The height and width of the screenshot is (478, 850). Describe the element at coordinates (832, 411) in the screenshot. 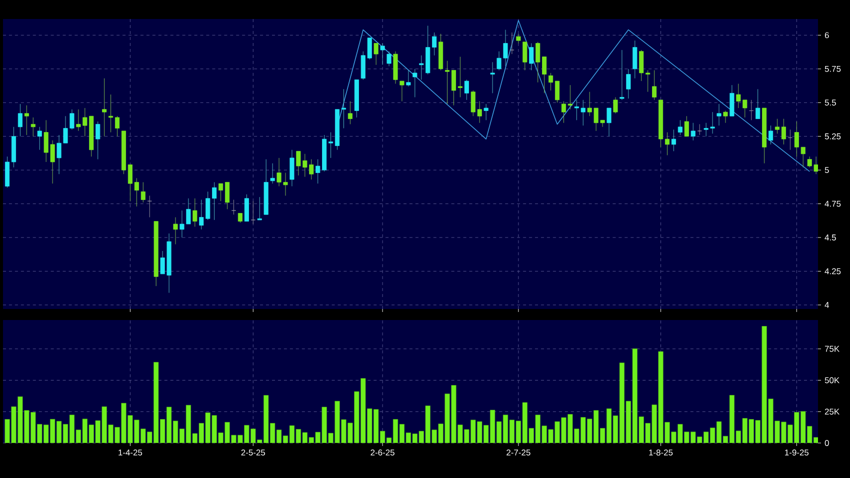

I see `y-tick-label: 25K` at that location.